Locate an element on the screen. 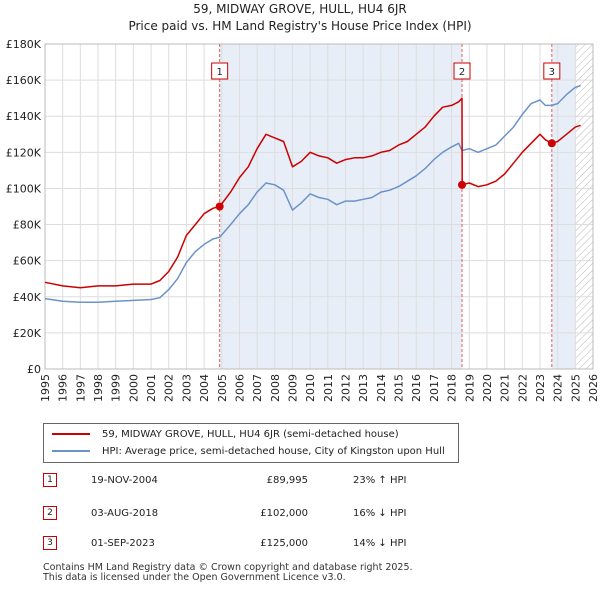  x-tick-label: 2011 is located at coordinates (328, 388).